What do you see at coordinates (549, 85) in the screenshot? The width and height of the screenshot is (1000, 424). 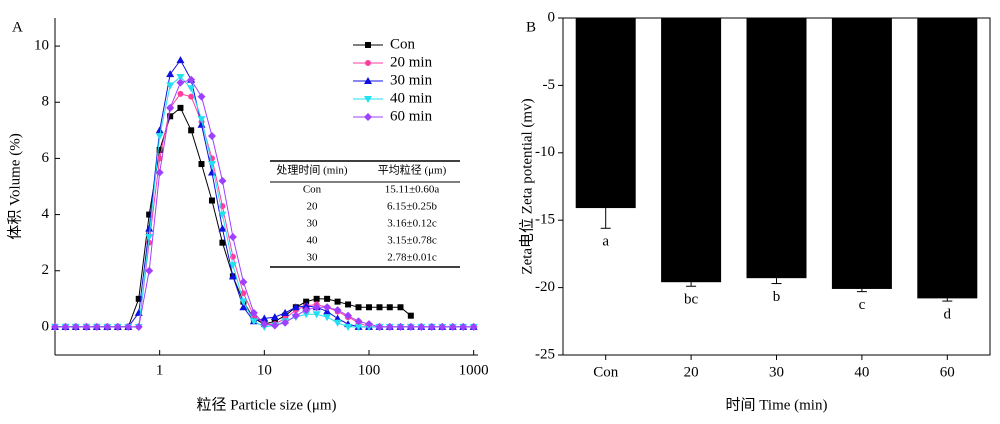 I see `y-tick-label: -5` at bounding box center [549, 85].